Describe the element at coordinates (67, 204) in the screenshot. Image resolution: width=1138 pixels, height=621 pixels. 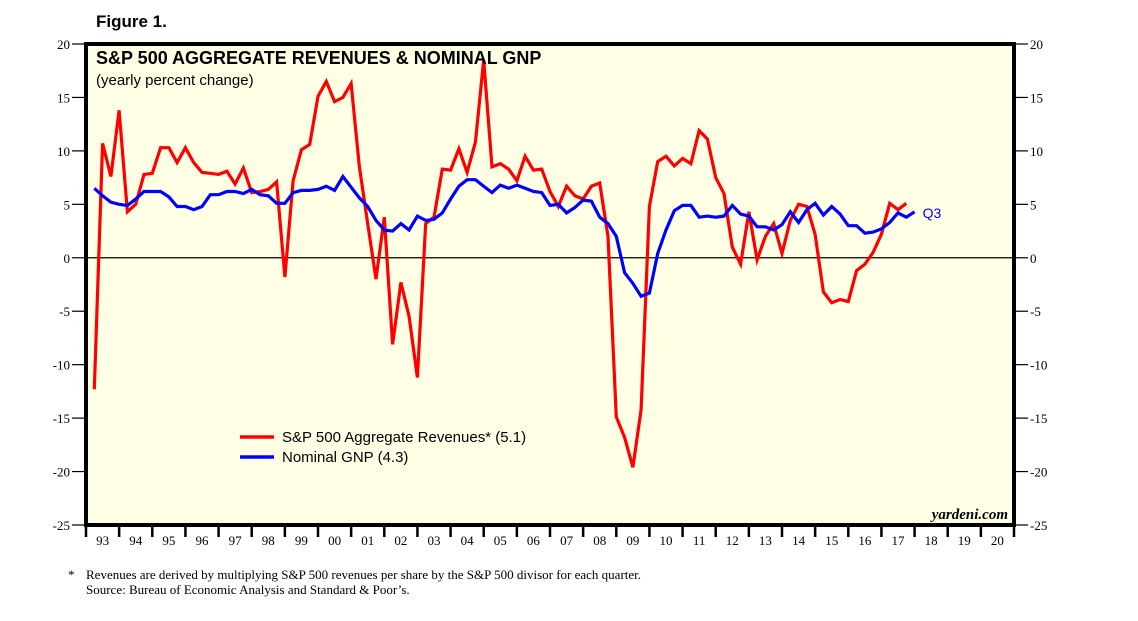
I see `y-tick-label-left: 5` at that location.